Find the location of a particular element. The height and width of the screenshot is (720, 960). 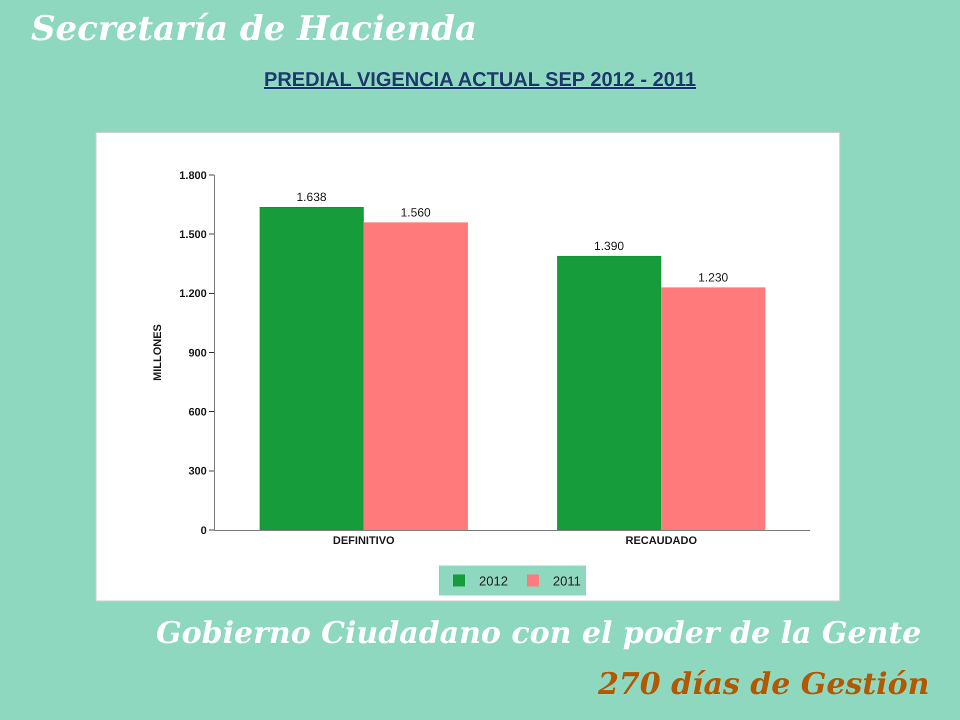

chart-title: PREDIAL VIGENCIA ACTUAL SEP 2012 - 2011 is located at coordinates (480, 80).